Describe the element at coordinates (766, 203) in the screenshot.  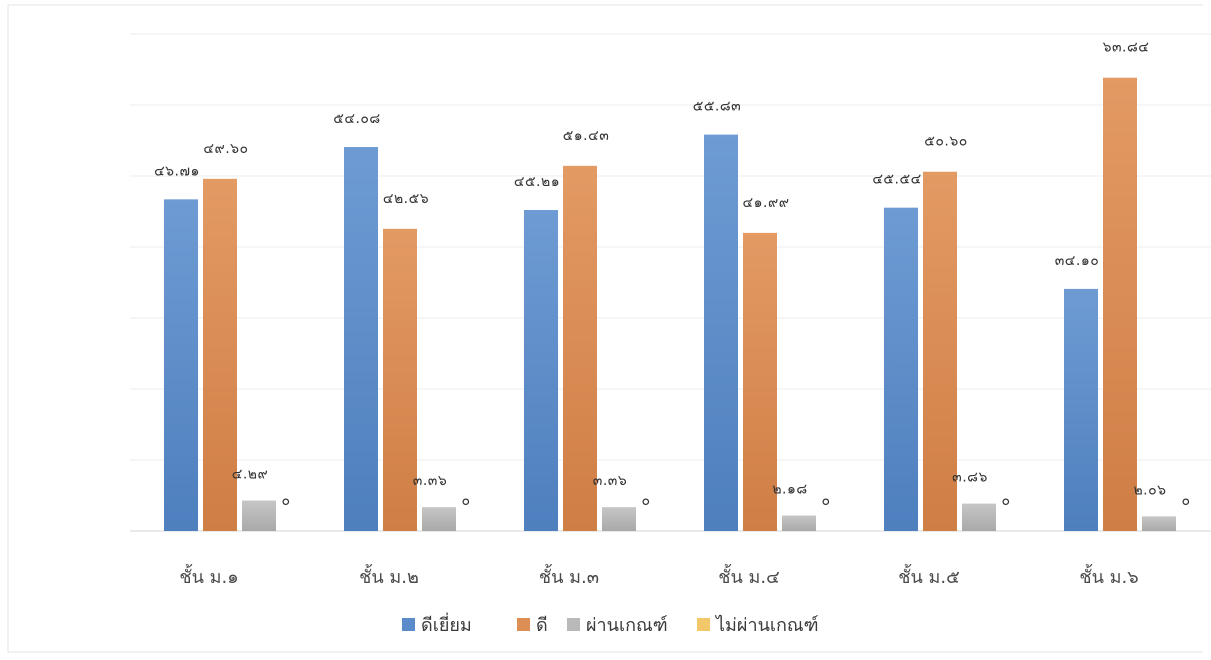
I see `data-label-2-4: ๔๑.๙๙` at that location.